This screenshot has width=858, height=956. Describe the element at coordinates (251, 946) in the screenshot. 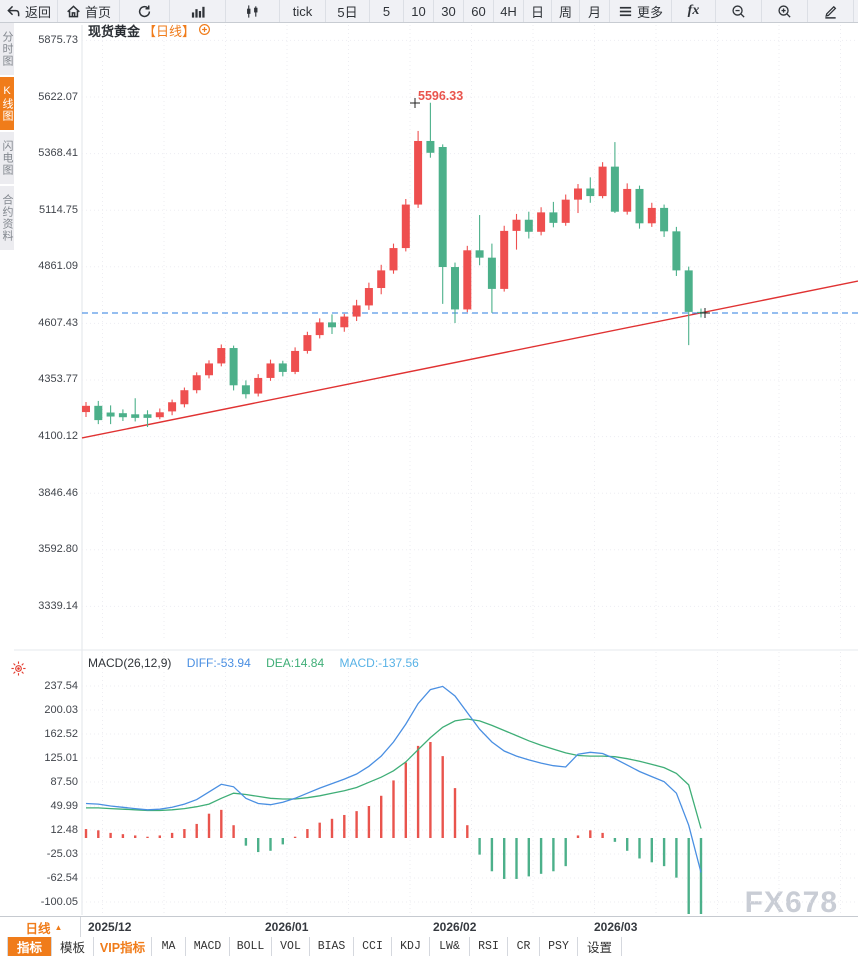

I see `boll-button: BOLL` at that location.